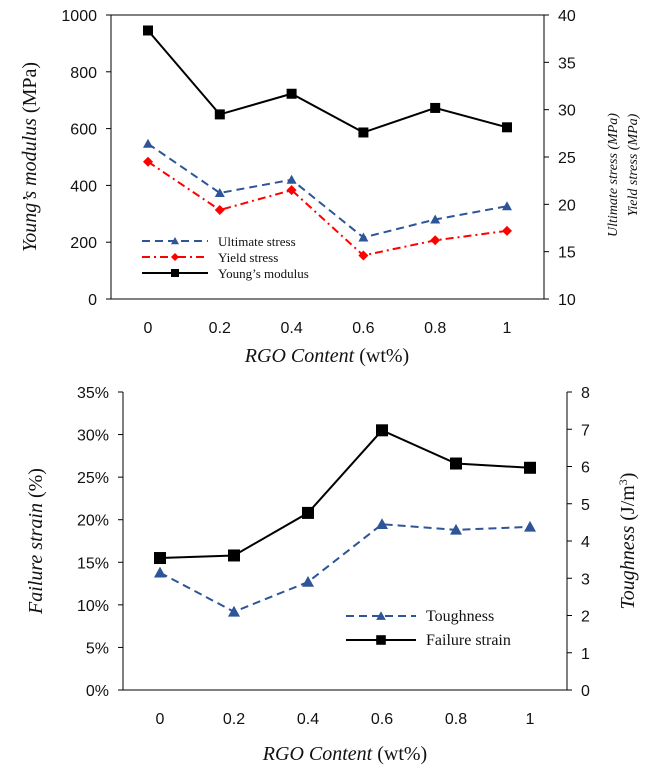  Describe the element at coordinates (257, 241) in the screenshot. I see `legend-label: Ultimate stress` at that location.